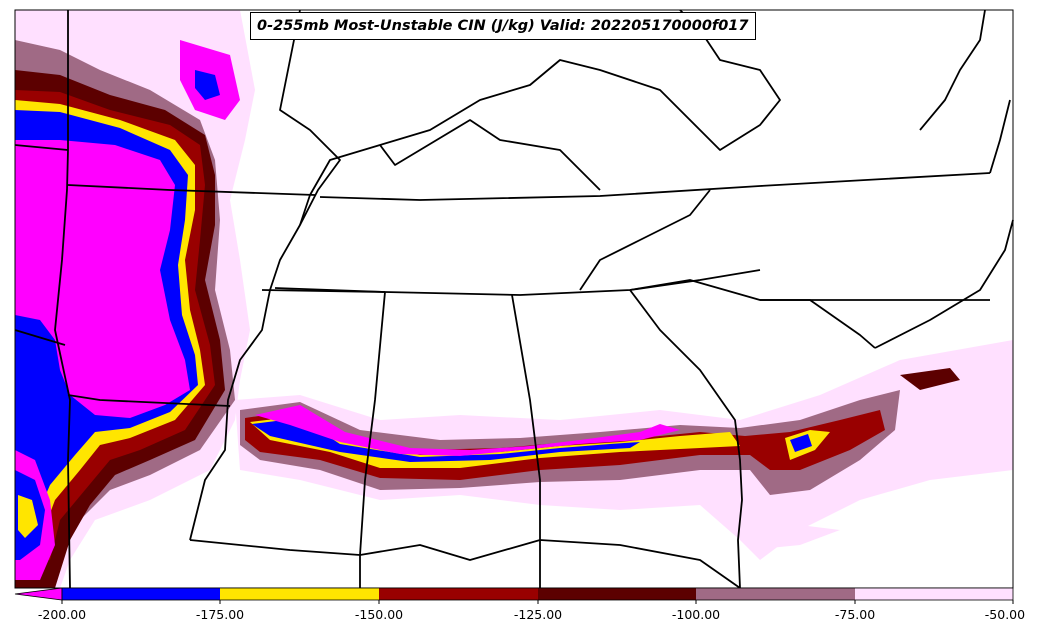 The height and width of the screenshot is (633, 1044). Describe the element at coordinates (379, 614) in the screenshot. I see `colorbar-tick-label: -150.00` at that location.